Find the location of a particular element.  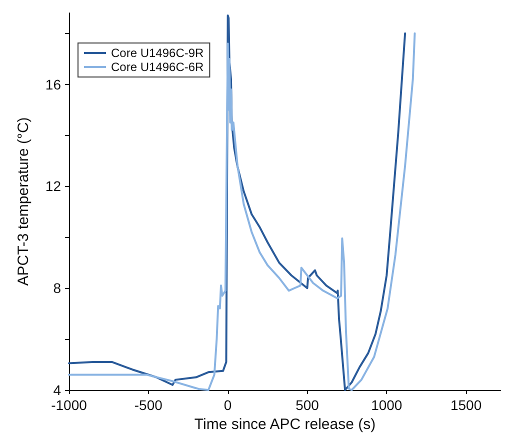

y-tick-label: 4 is located at coordinates (57, 390).